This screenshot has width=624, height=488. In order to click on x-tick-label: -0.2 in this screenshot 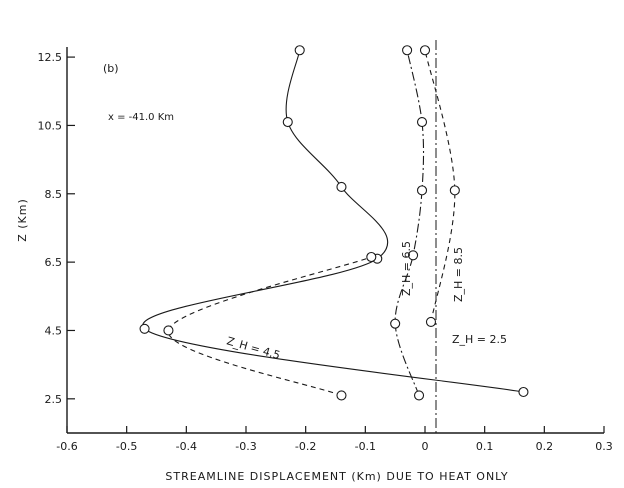, I will do `click(305, 446)`.